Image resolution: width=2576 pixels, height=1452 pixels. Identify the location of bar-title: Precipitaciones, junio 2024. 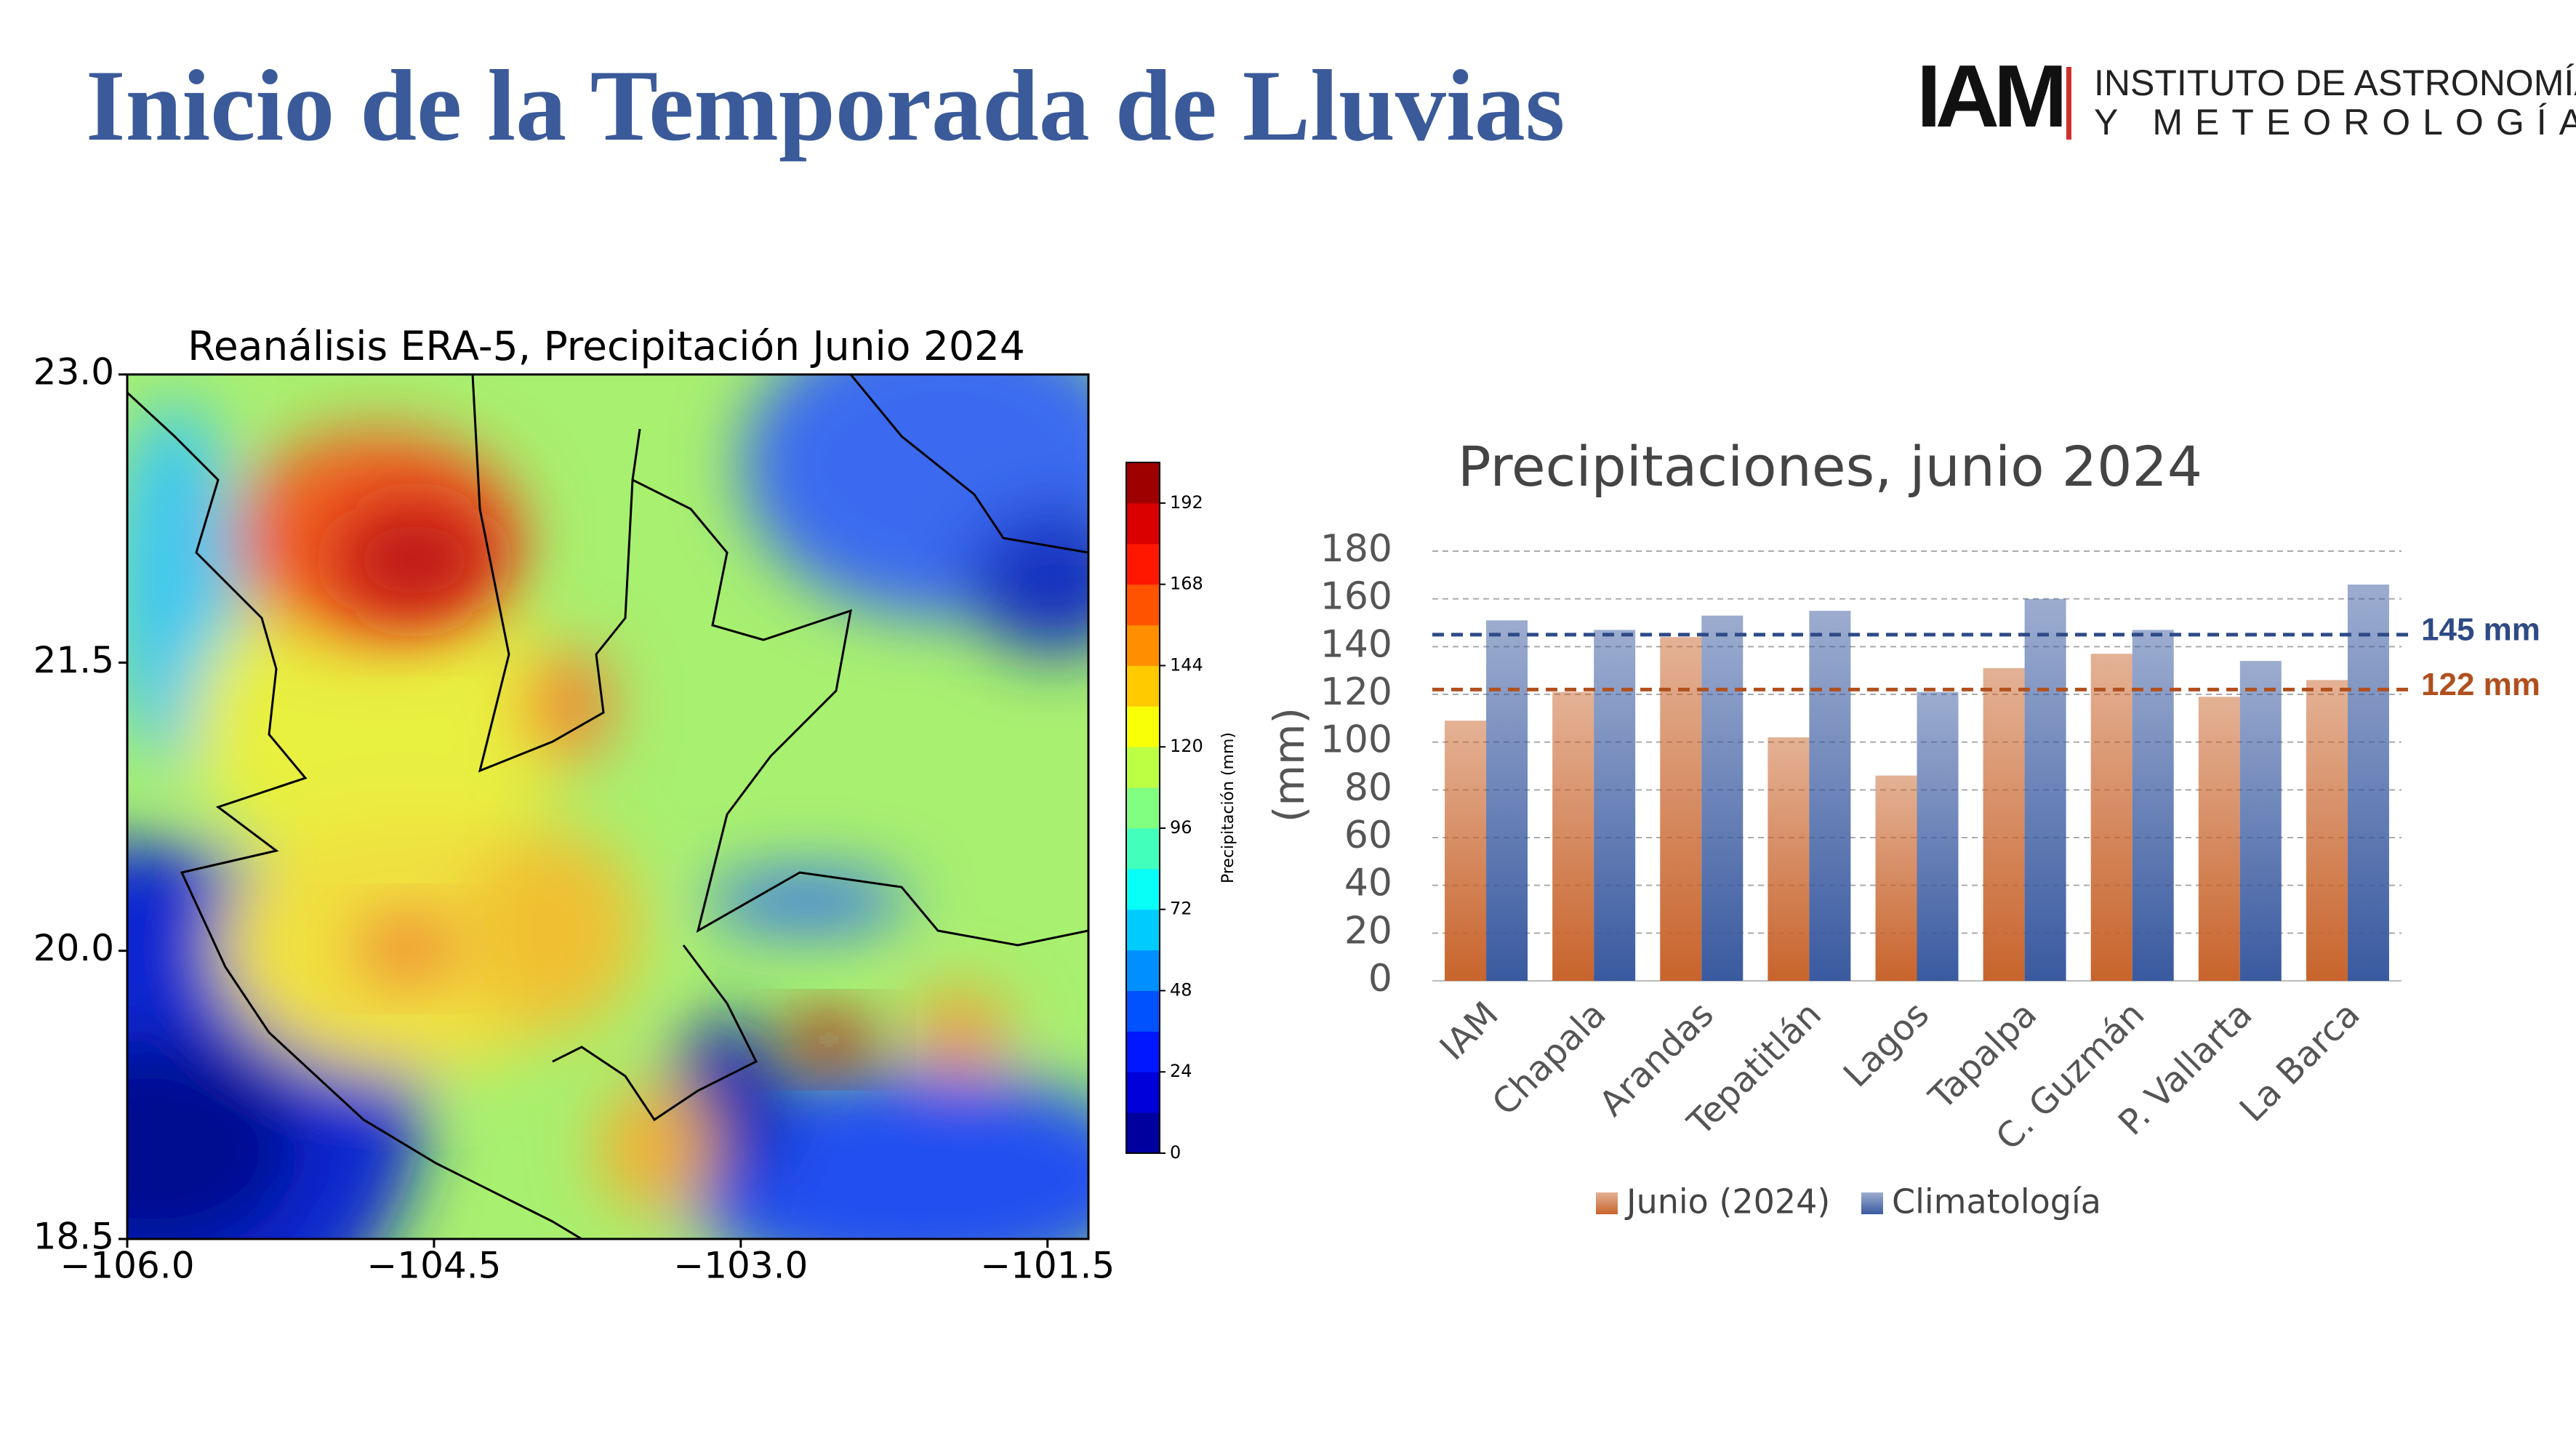
(1830, 466).